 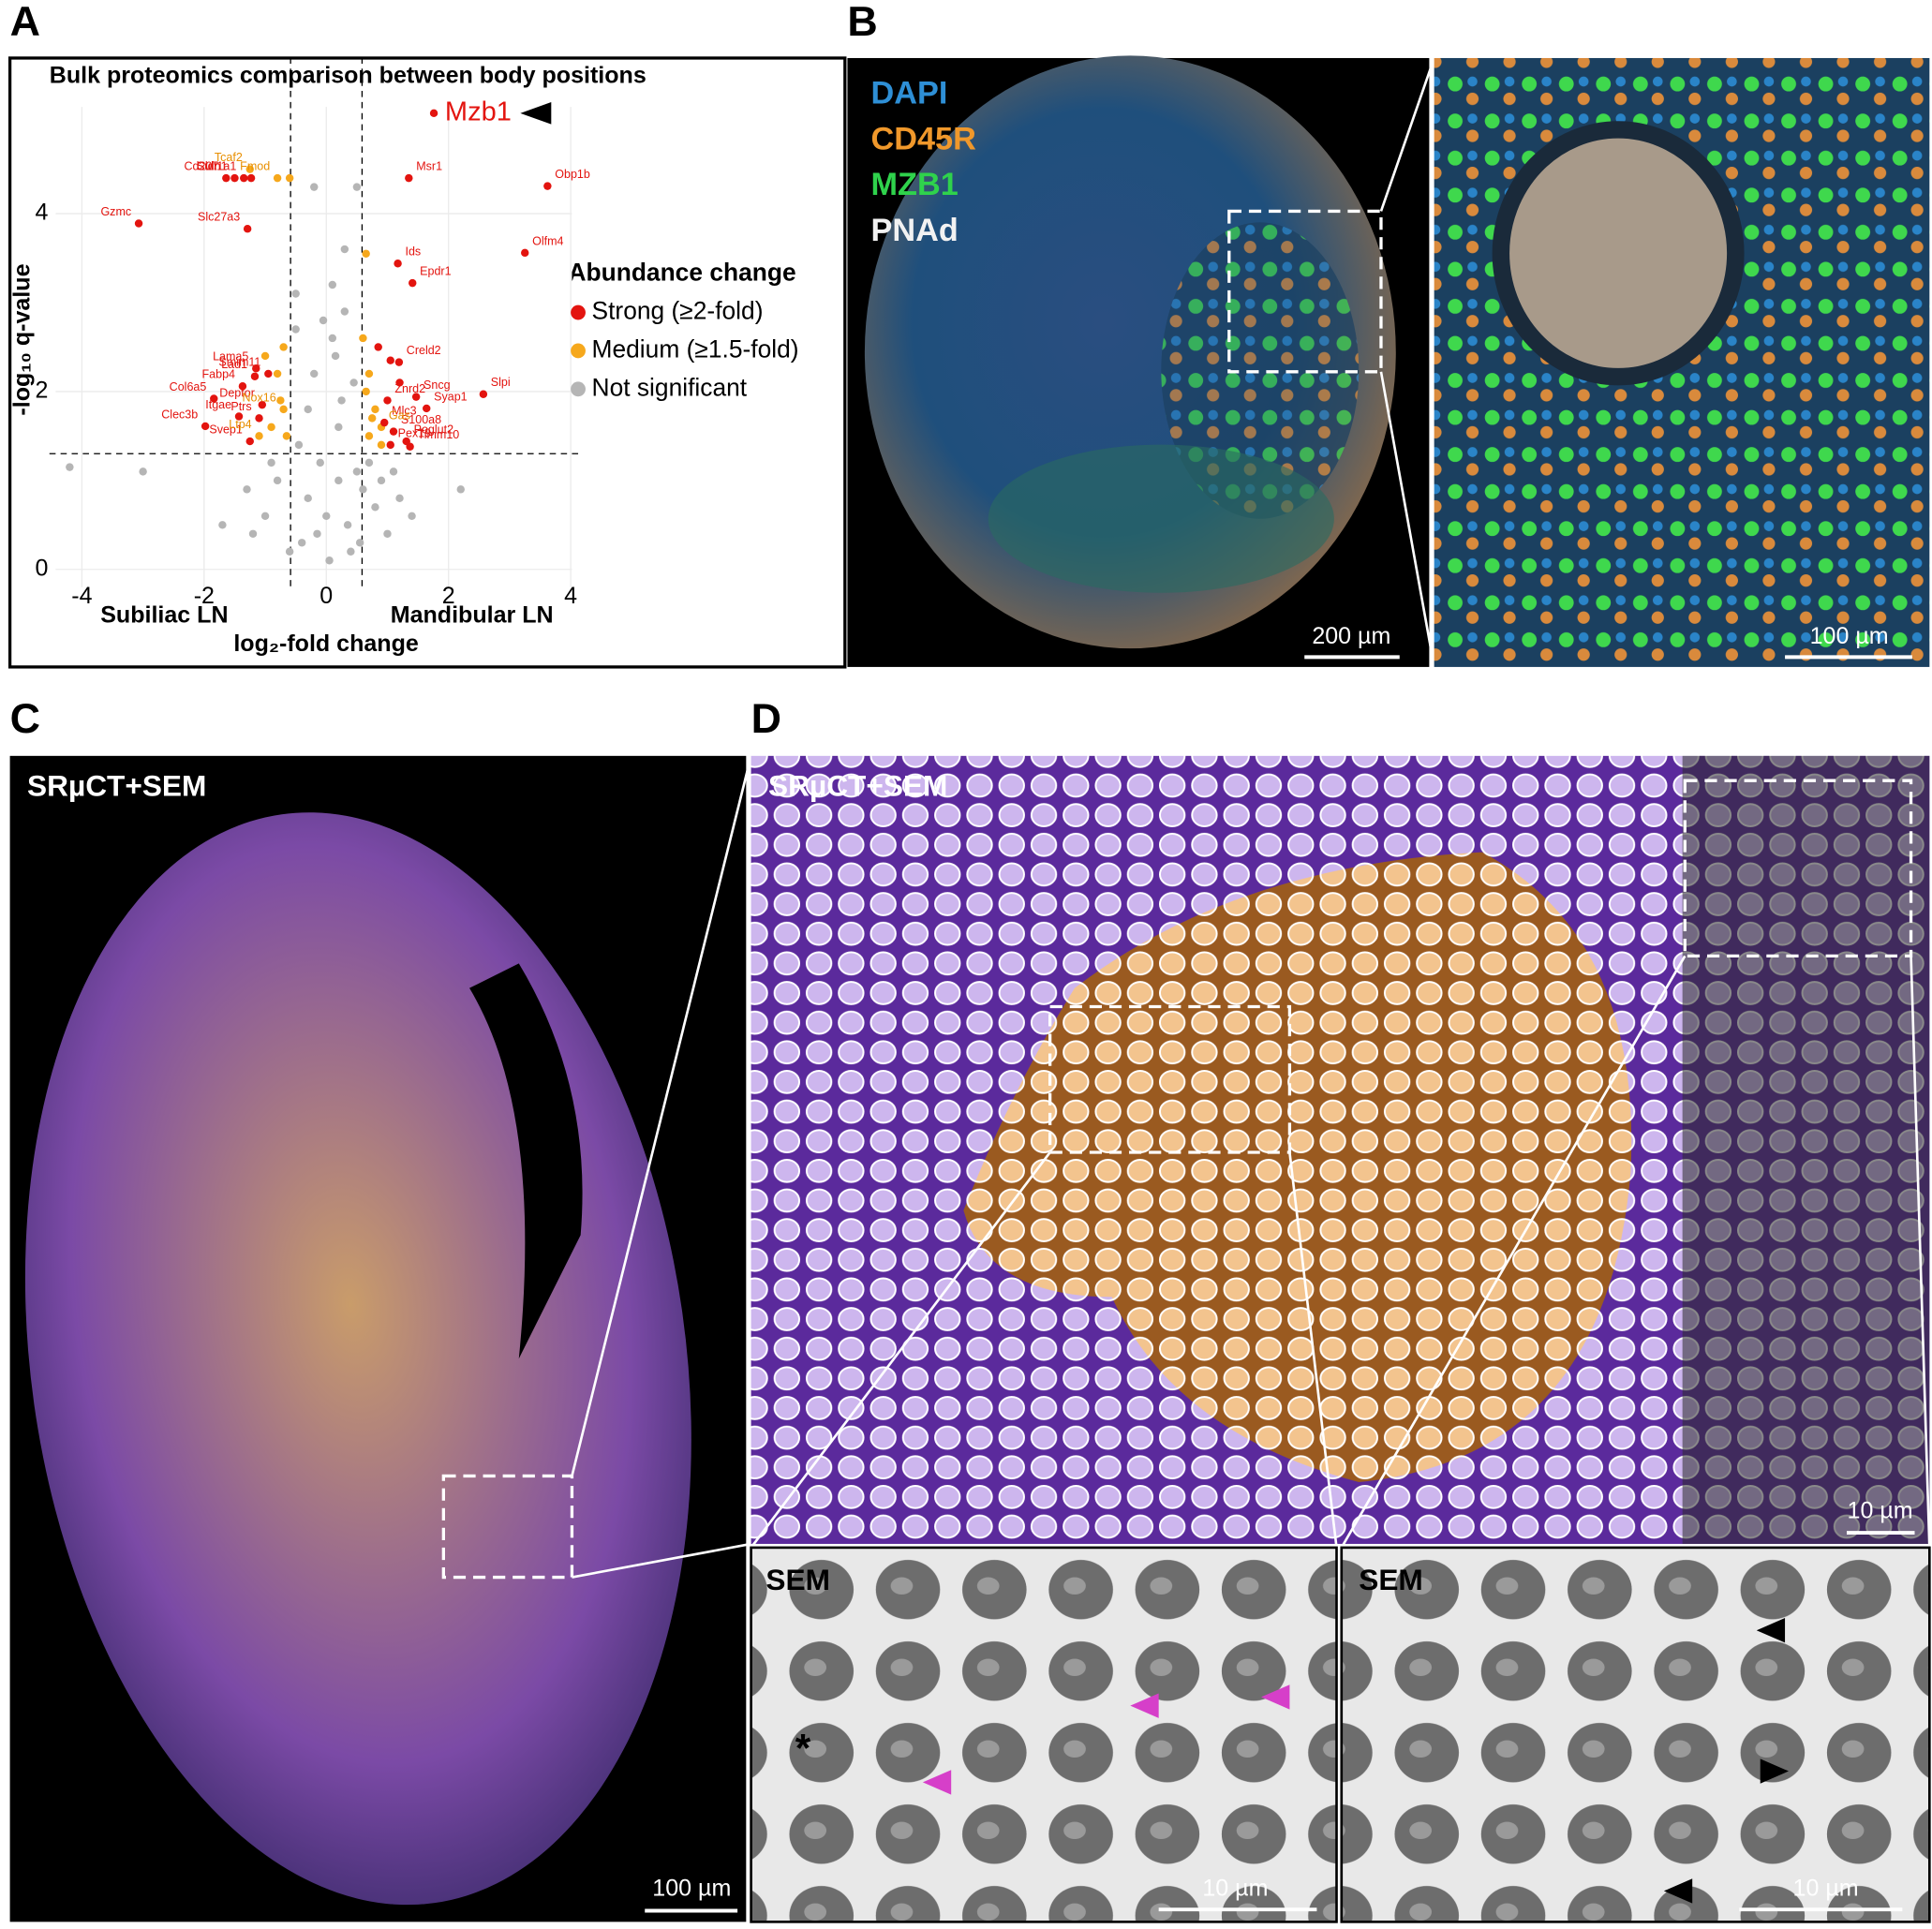 I want to click on channel-name: DAPI, so click(x=909, y=94).